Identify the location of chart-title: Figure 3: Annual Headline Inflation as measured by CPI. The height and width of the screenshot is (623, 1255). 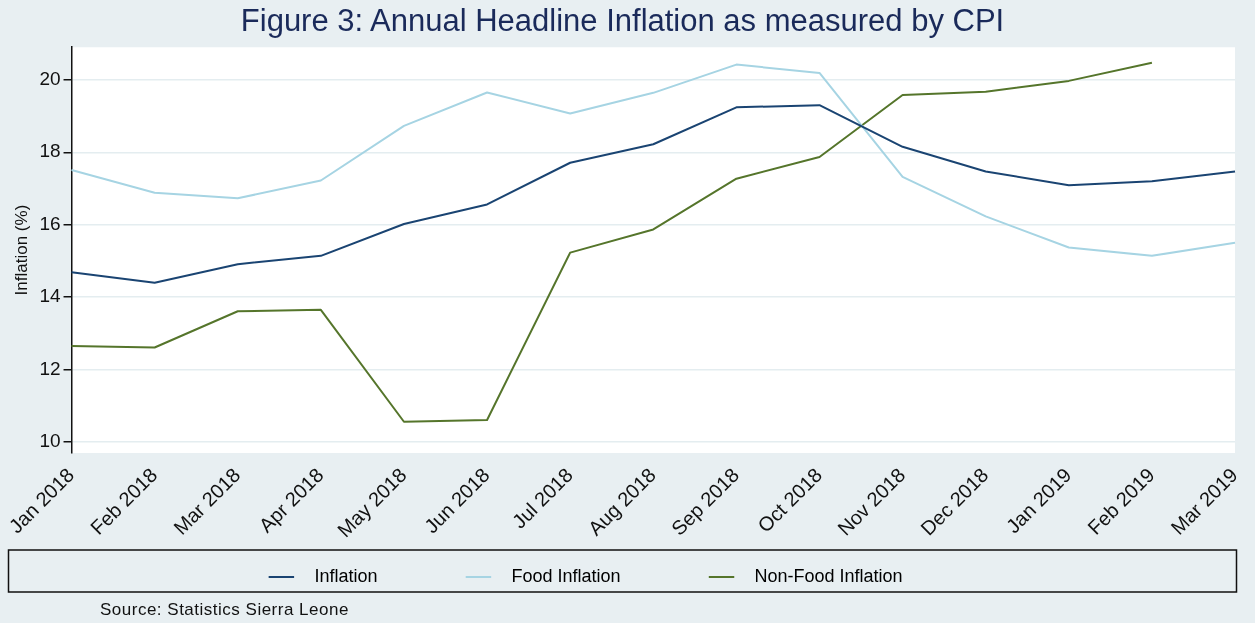
(622, 21).